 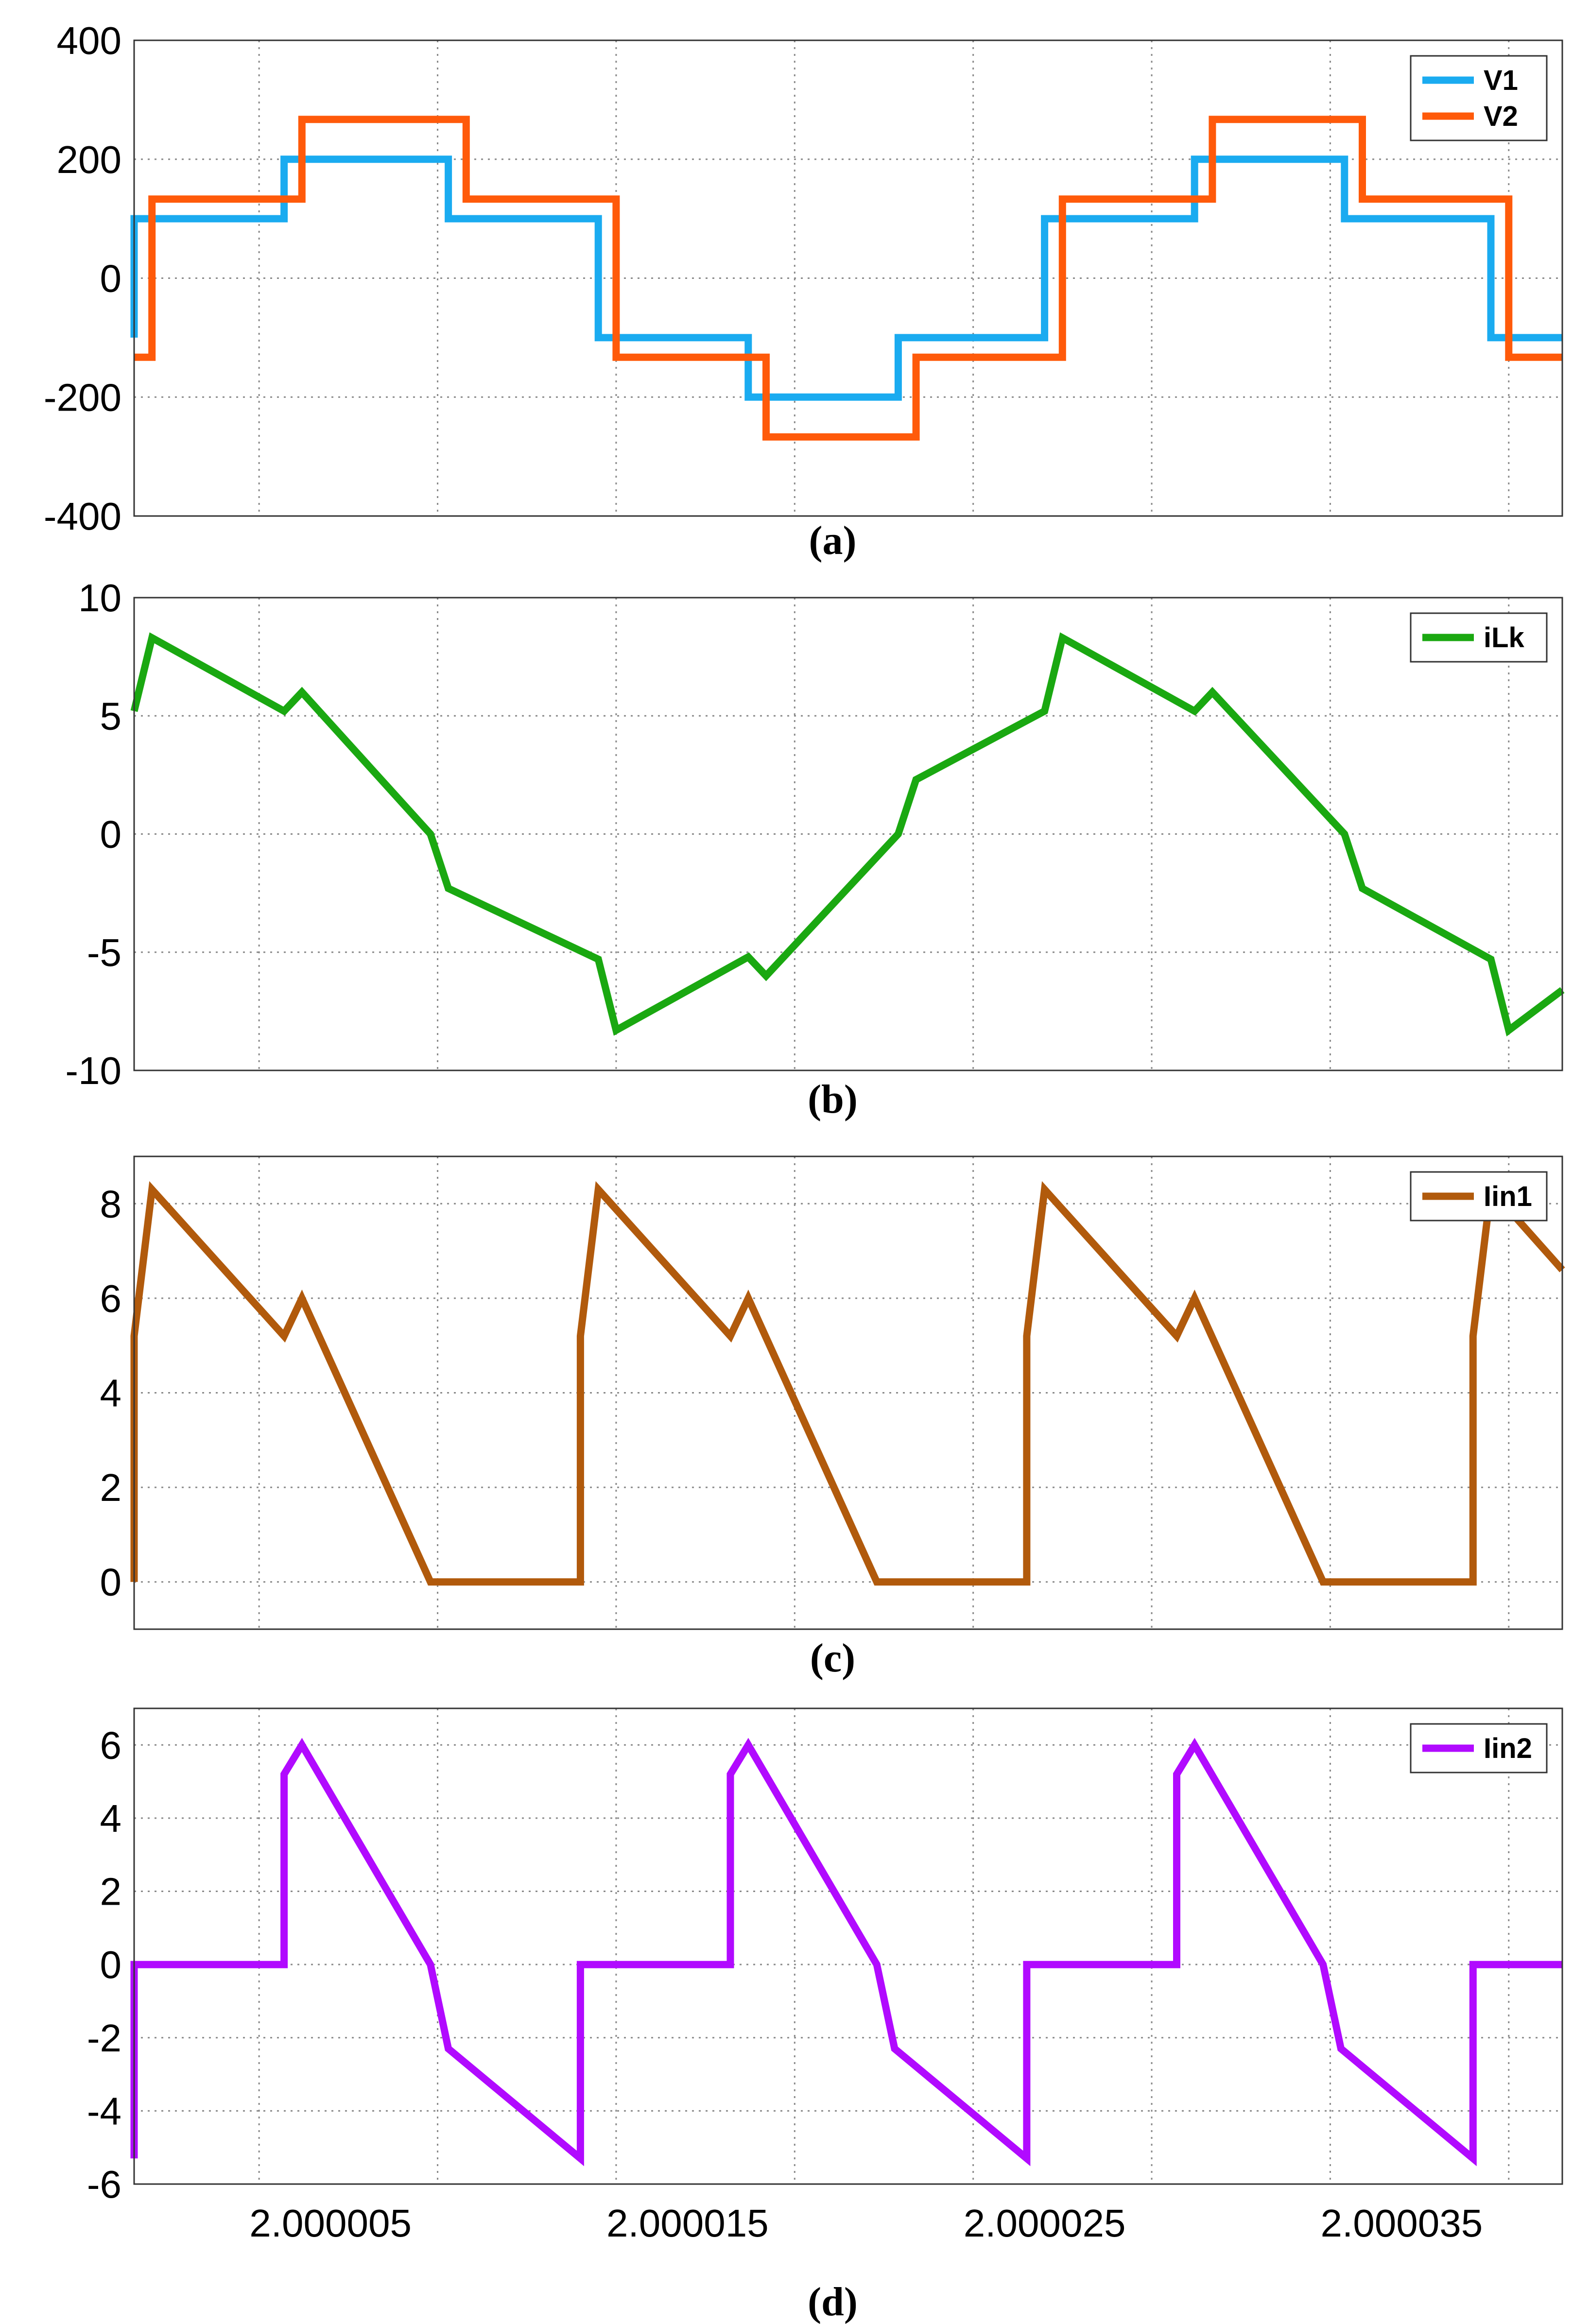 I want to click on x-tick-label: 2.000025, so click(x=1045, y=2224).